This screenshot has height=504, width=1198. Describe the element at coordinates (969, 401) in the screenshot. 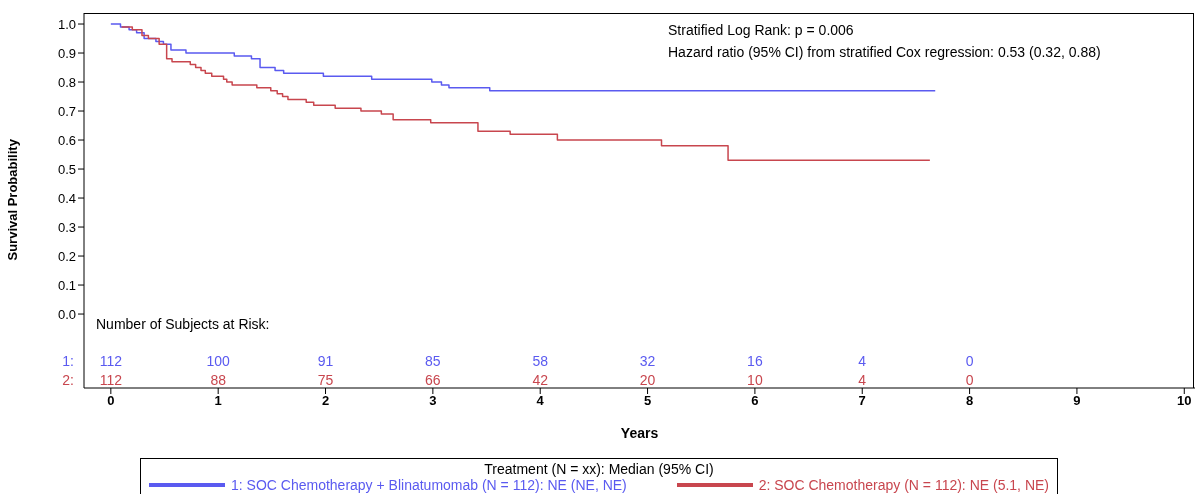

I see `x-tick-label: 8` at that location.